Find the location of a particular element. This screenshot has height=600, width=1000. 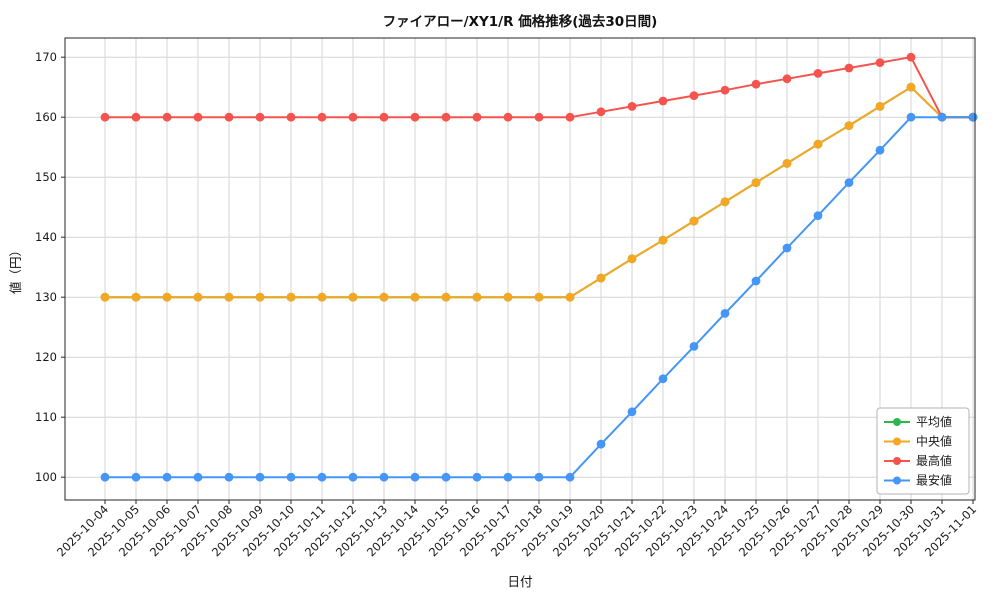

legend-item-label: 最安値 is located at coordinates (934, 480).